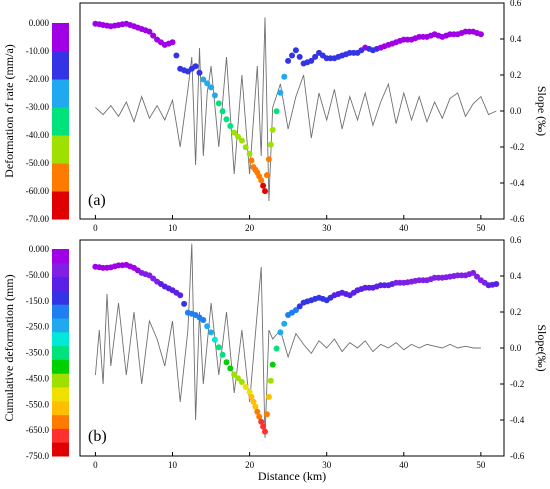  What do you see at coordinates (97, 200) in the screenshot?
I see `panel-label-a: (a)` at bounding box center [97, 200].